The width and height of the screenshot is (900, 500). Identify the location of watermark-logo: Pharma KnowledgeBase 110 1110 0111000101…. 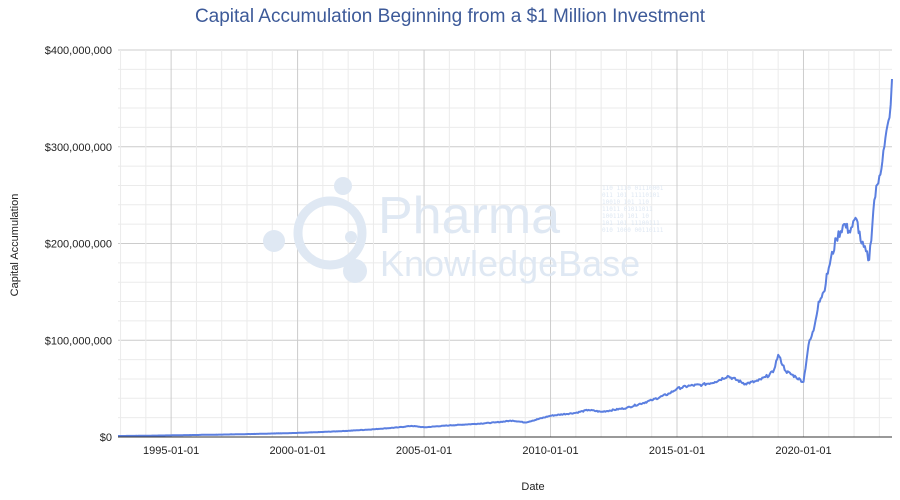
(463, 230).